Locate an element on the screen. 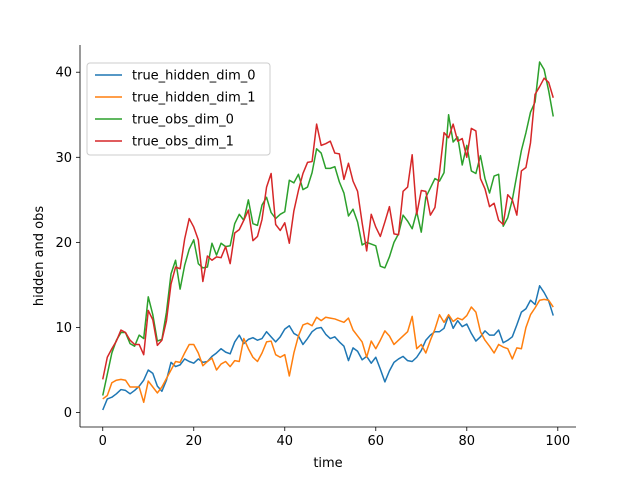  x-tick-label: 60 is located at coordinates (376, 441).